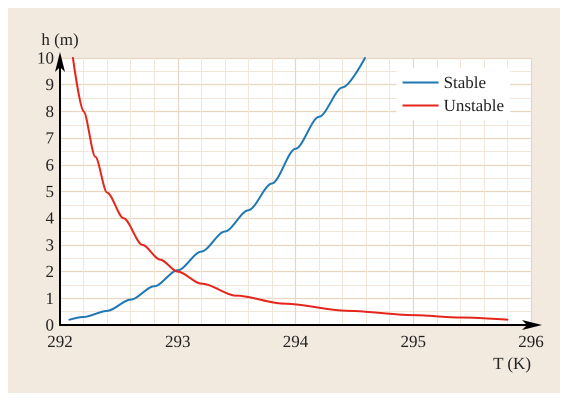 Image resolution: width=568 pixels, height=401 pixels. What do you see at coordinates (50, 244) in the screenshot?
I see `y-tick-label: 3` at bounding box center [50, 244].